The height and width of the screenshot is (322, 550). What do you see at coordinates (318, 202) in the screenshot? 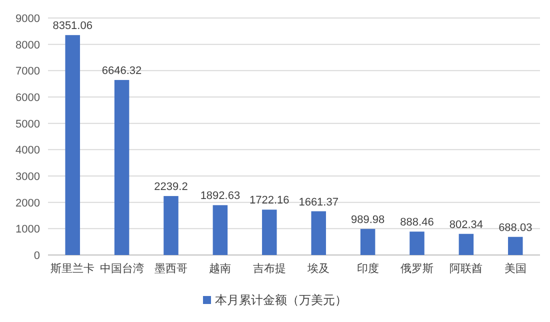
I see `data-label: 1661.37` at bounding box center [318, 202].